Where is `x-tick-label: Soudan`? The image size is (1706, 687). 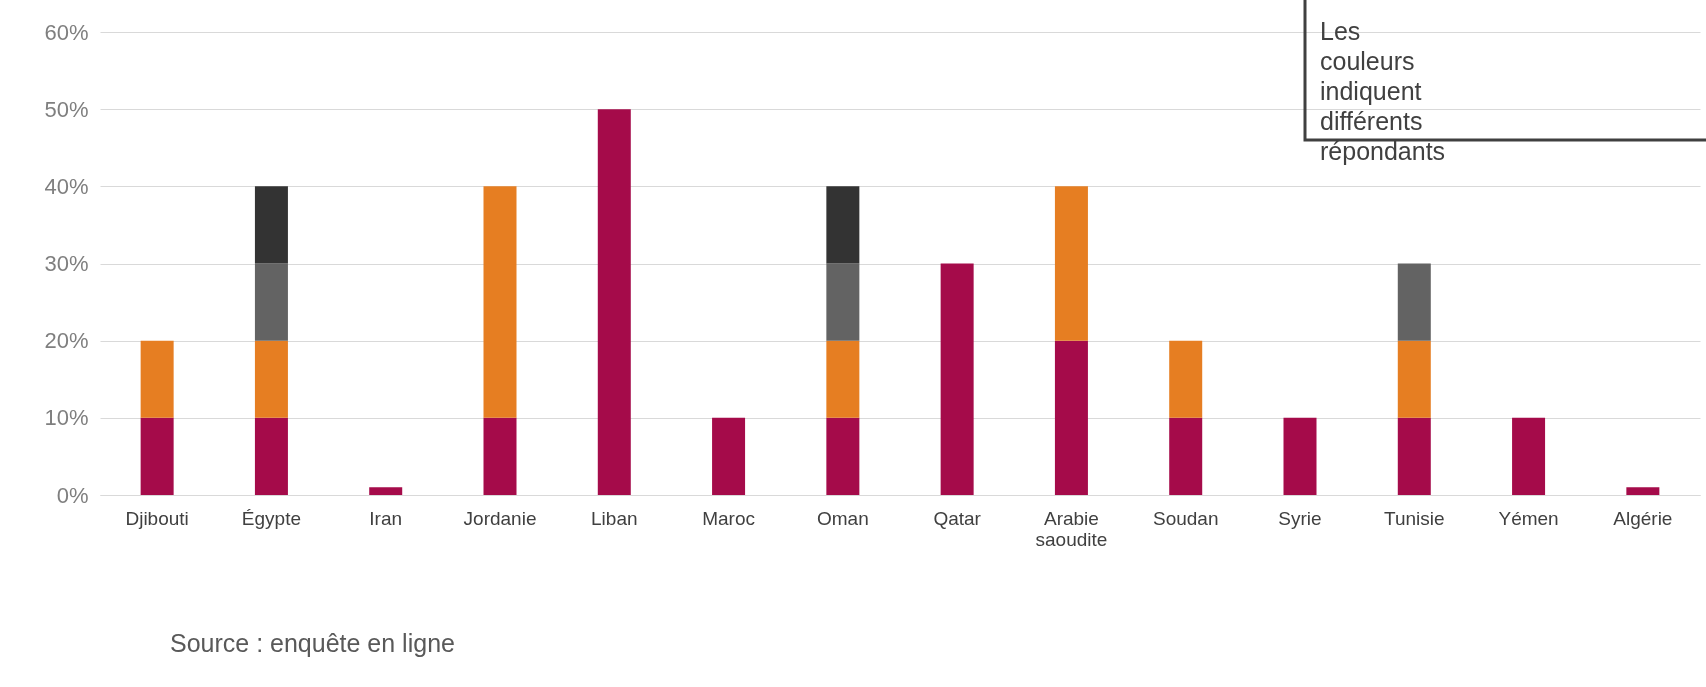
x-tick-label: Soudan is located at coordinates (1185, 518).